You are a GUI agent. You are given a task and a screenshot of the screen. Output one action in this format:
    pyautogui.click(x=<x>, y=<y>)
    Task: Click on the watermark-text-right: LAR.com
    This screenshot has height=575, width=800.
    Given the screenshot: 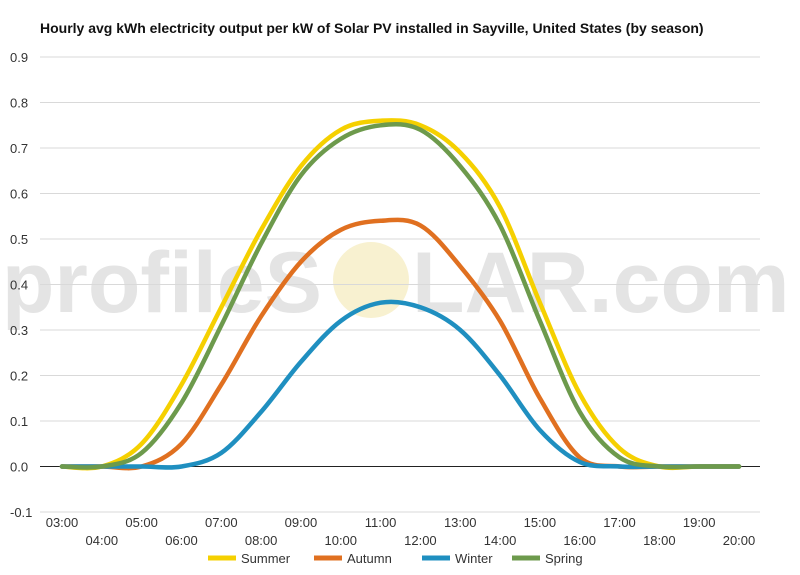 What is the action you would take?
    pyautogui.click(x=600, y=283)
    